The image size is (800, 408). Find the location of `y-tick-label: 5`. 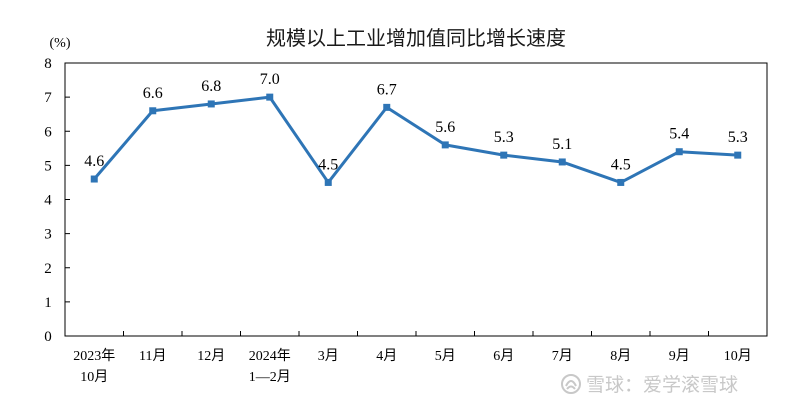

y-tick-label: 5 is located at coordinates (48, 166).